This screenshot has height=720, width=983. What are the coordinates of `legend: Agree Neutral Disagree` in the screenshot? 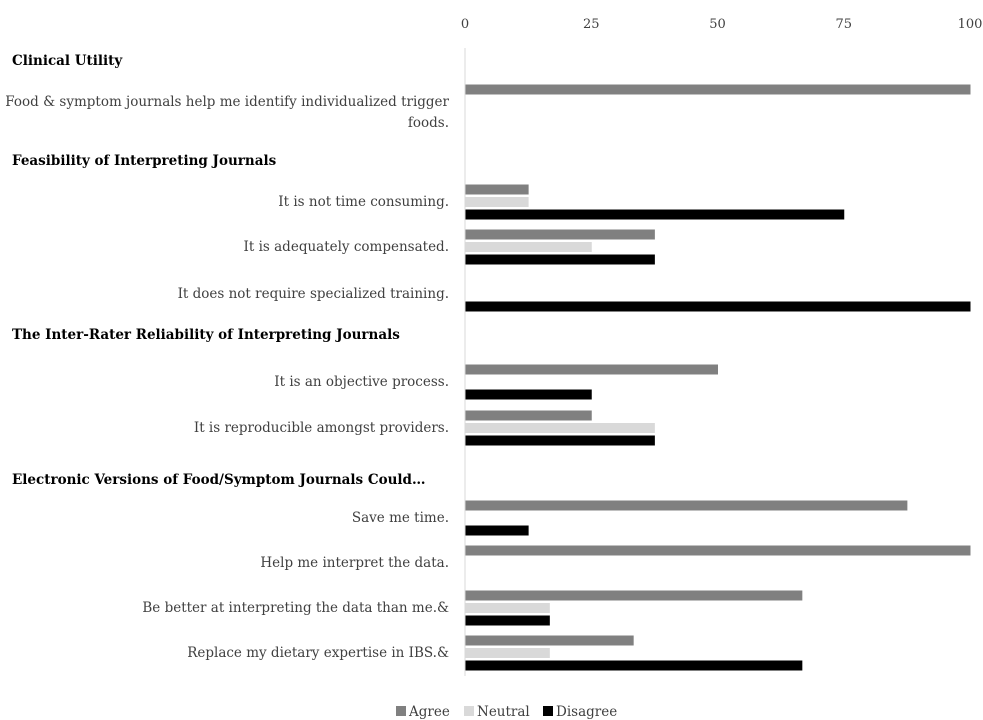 It's located at (506, 712).